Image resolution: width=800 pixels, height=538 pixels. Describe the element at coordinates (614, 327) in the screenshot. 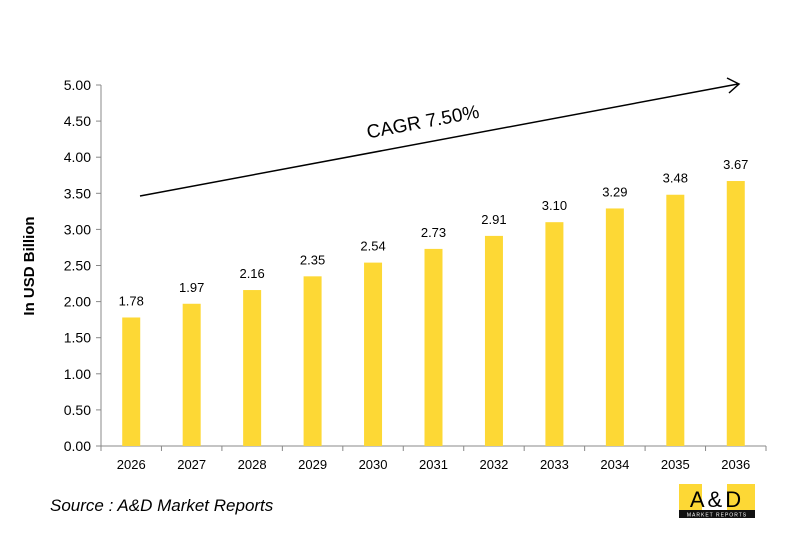

I see `bar-2034` at that location.